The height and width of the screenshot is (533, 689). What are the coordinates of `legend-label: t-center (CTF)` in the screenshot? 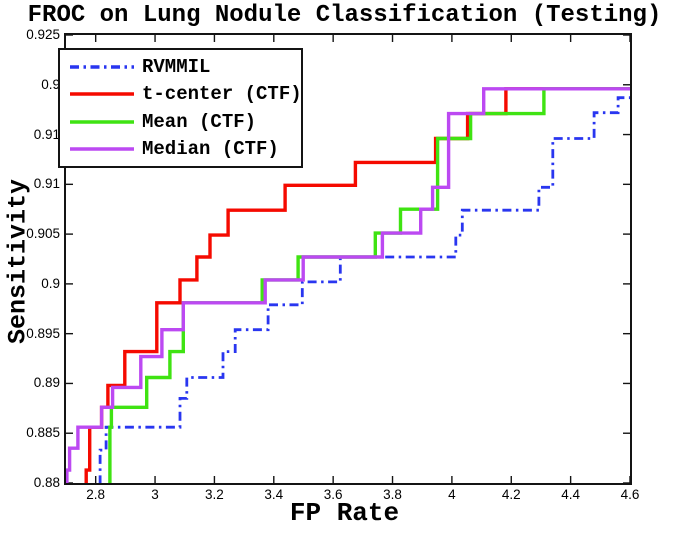 It's located at (222, 94).